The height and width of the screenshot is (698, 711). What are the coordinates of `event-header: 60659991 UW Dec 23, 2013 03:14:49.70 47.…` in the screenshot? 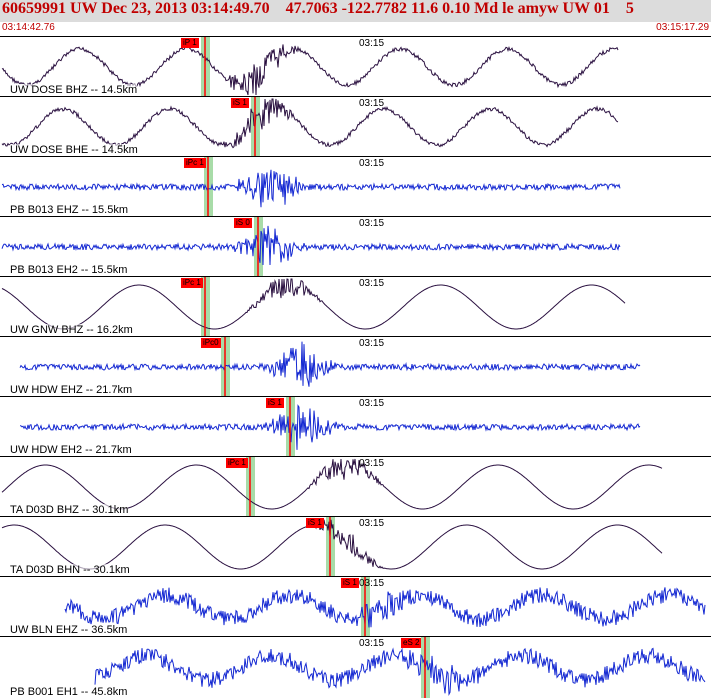 It's located at (355, 11).